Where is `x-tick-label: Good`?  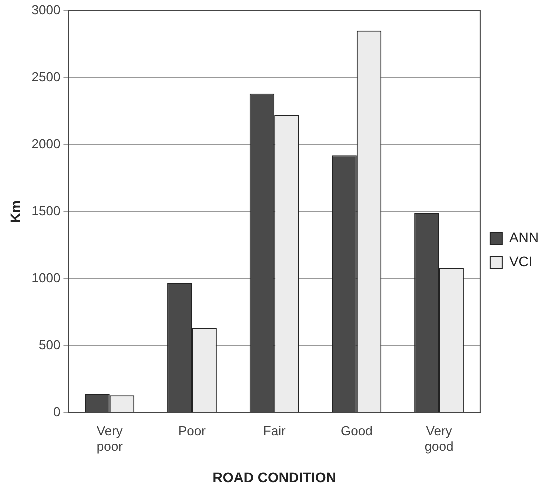 x-tick-label: Good is located at coordinates (357, 430).